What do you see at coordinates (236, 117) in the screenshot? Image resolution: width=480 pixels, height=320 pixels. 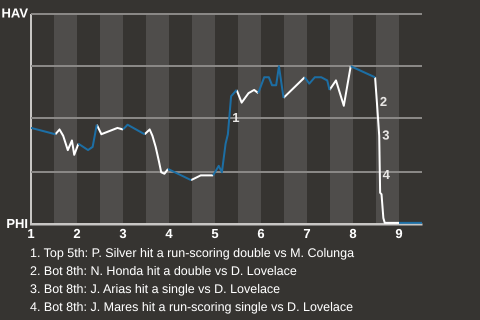 I see `annotation: 1` at bounding box center [236, 117].